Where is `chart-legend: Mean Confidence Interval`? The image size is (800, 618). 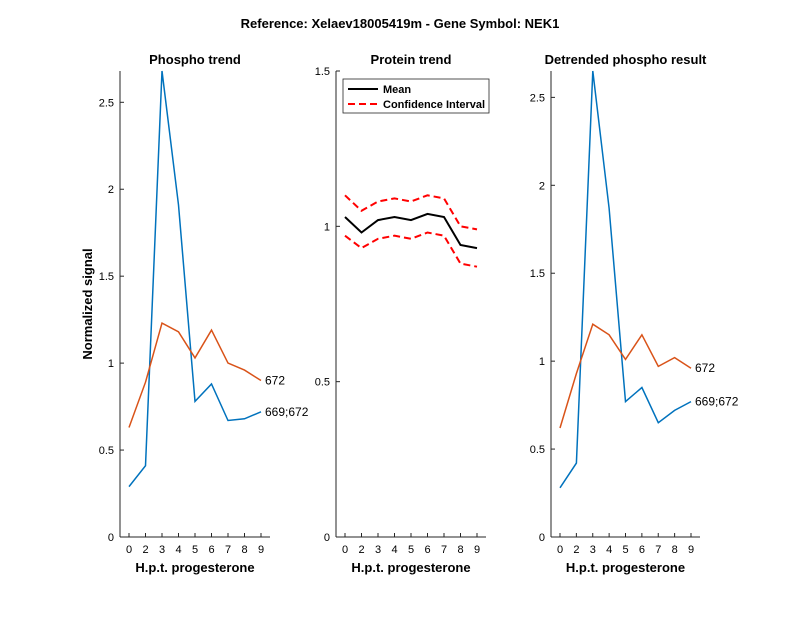
chart-legend: Mean Confidence Interval is located at coordinates (416, 96).